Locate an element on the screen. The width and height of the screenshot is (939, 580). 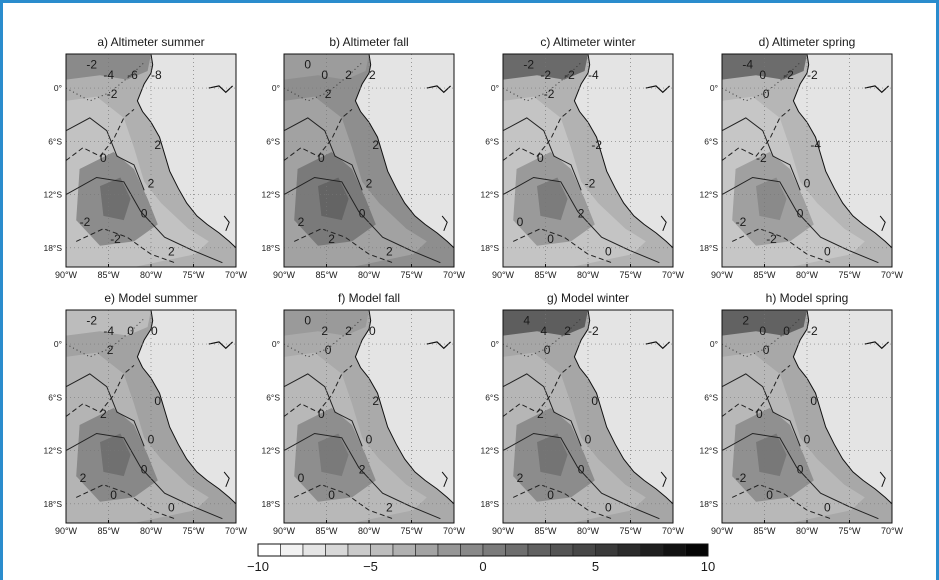
colorbar-tick-label: −5 is located at coordinates (370, 566).